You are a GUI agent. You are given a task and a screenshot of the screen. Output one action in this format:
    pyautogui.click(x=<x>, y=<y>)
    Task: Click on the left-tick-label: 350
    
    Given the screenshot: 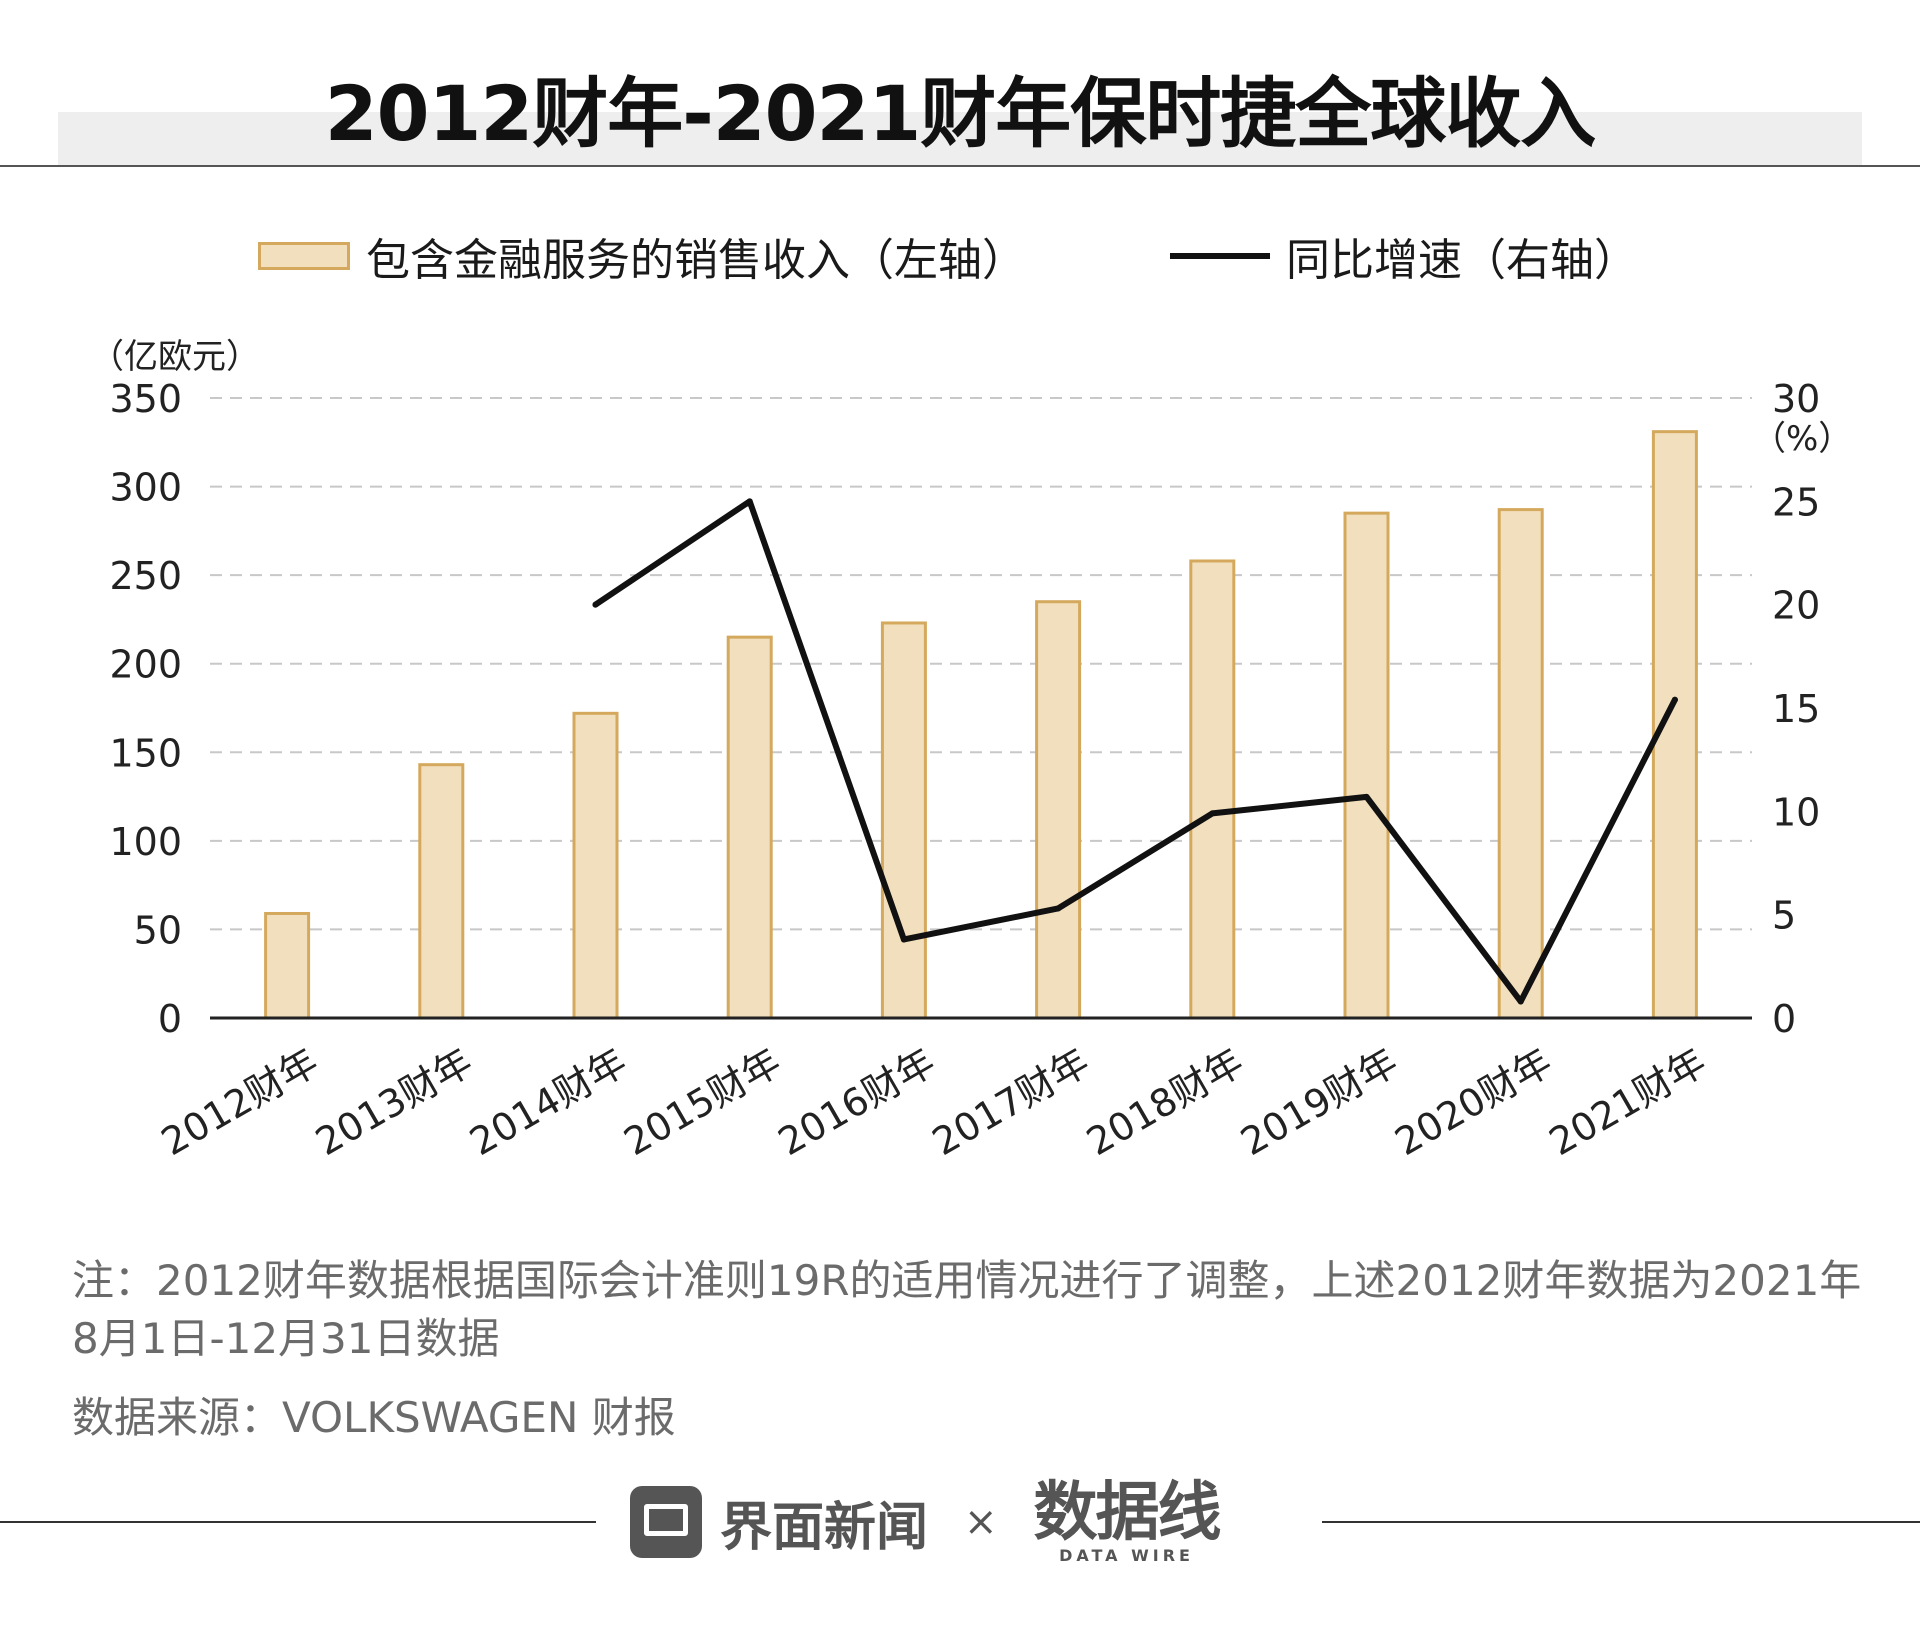 What is the action you would take?
    pyautogui.click(x=145, y=399)
    